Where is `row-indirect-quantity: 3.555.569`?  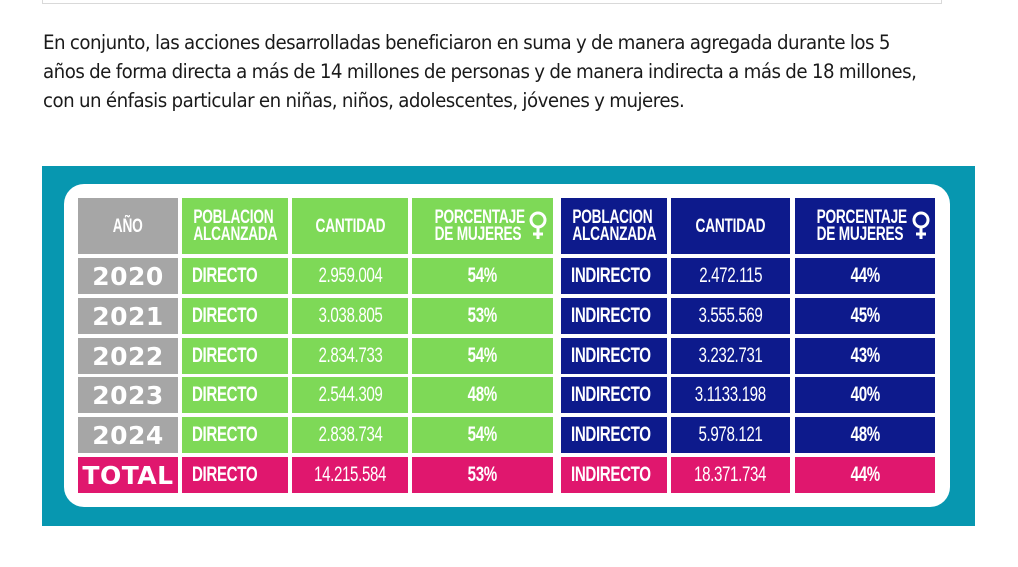
row-indirect-quantity: 3.555.569 is located at coordinates (730, 316).